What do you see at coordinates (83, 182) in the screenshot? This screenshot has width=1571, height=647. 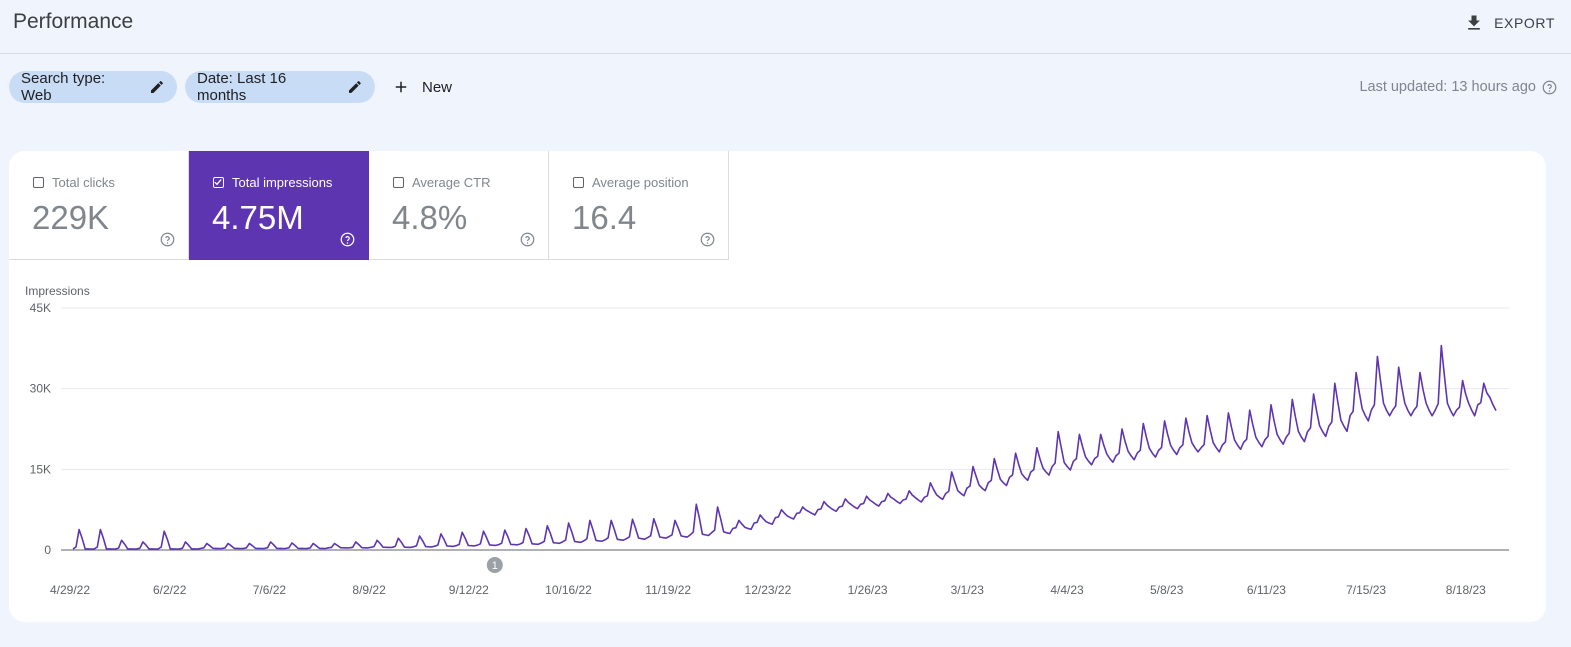 I see `metric-label: Total clicks` at bounding box center [83, 182].